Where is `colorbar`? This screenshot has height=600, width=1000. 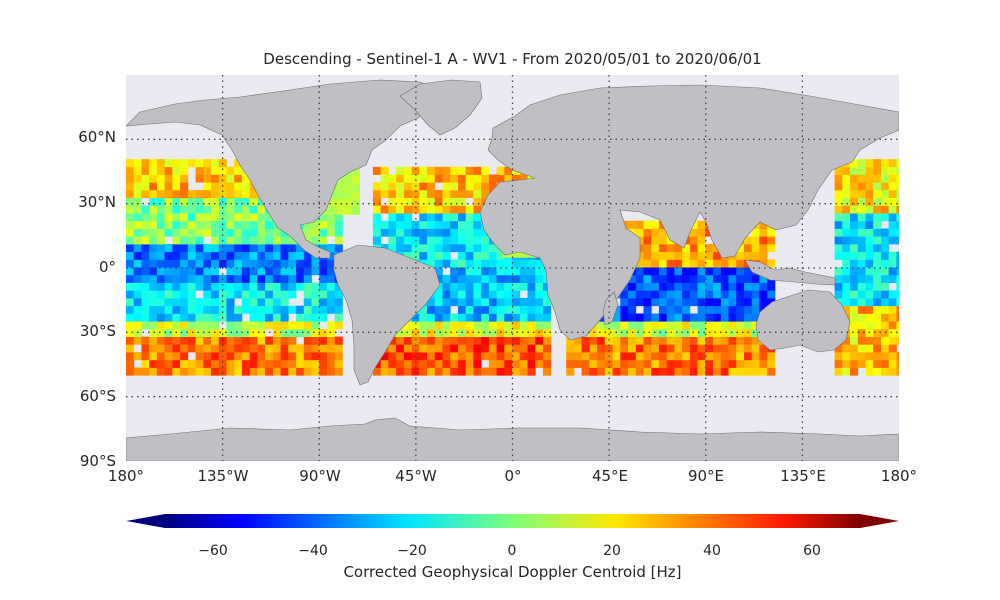 colorbar is located at coordinates (512, 521).